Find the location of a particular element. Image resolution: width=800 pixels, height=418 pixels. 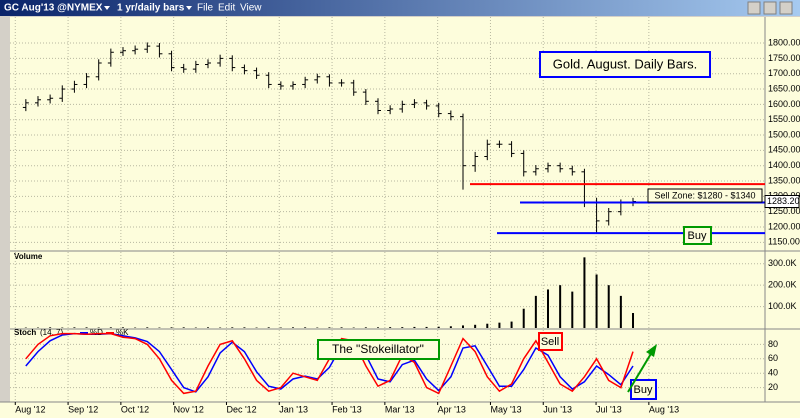

y-tick-label: 1250.00 is located at coordinates (784, 211).